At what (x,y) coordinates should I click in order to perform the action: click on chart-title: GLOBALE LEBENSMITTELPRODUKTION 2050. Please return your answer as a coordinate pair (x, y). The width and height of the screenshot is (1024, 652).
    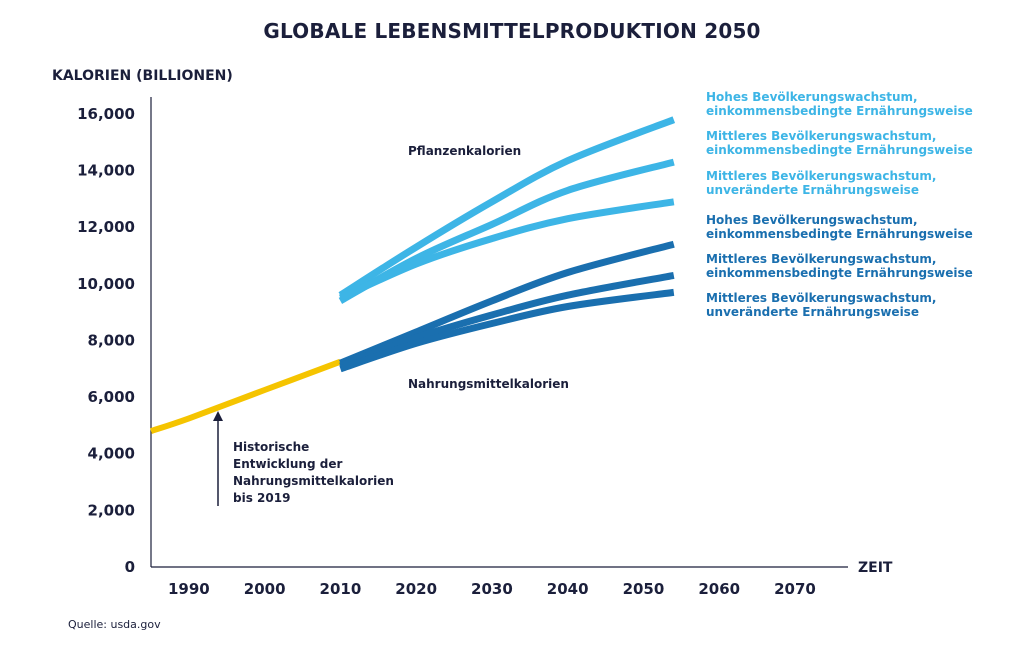
    Looking at the image, I should click on (511, 31).